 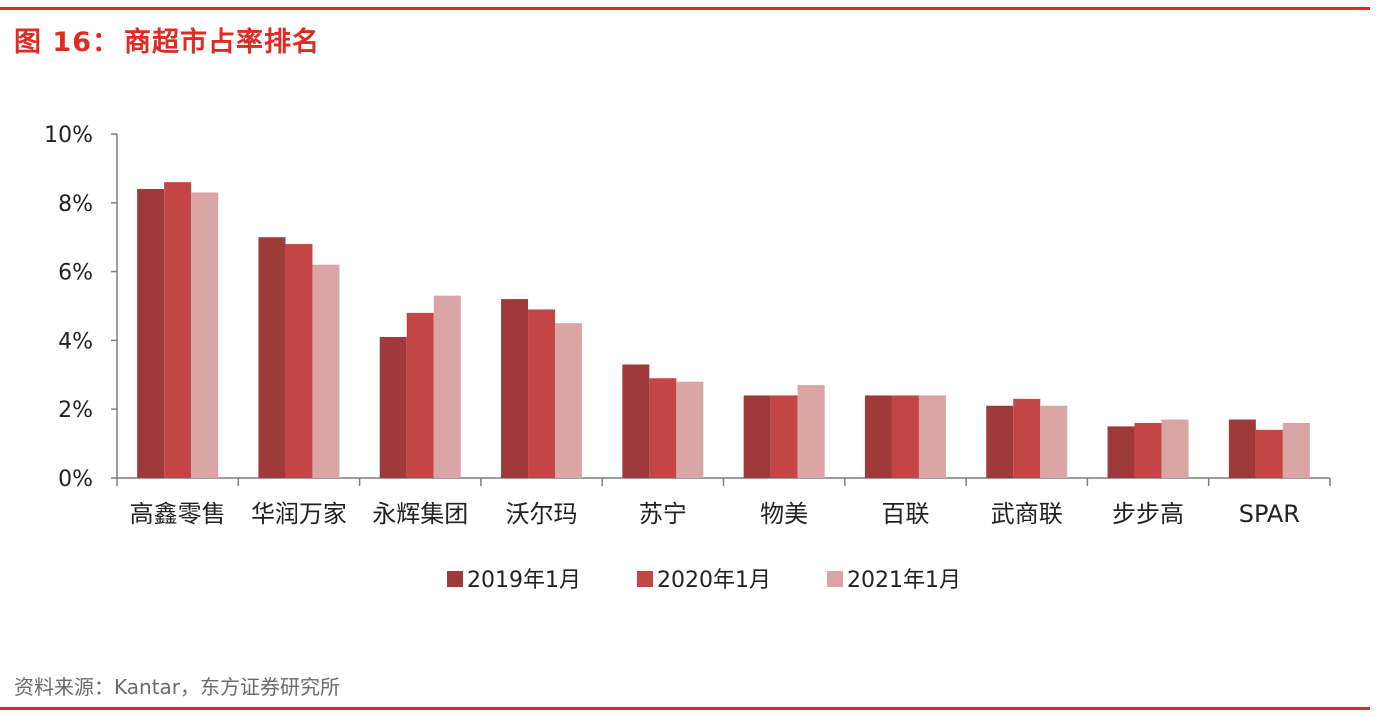 What do you see at coordinates (81, 307) in the screenshot?
I see `y-axis: 0% 2% 4% 6% 8% 10%` at bounding box center [81, 307].